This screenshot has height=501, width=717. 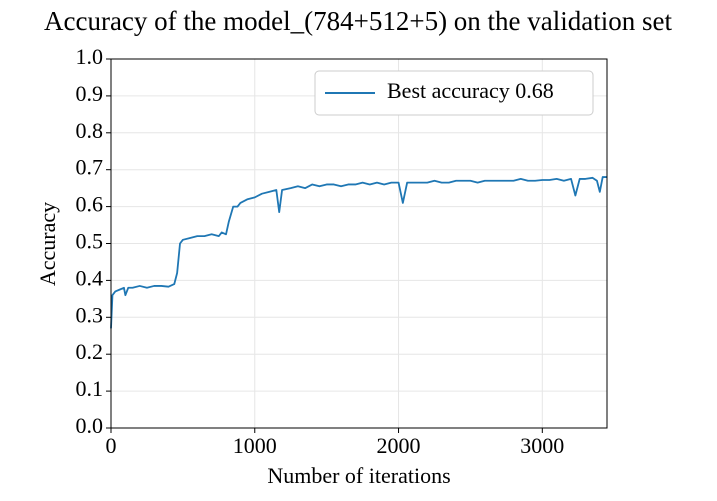 What do you see at coordinates (470, 90) in the screenshot?
I see `legend-label: Best accuracy 0.68` at bounding box center [470, 90].